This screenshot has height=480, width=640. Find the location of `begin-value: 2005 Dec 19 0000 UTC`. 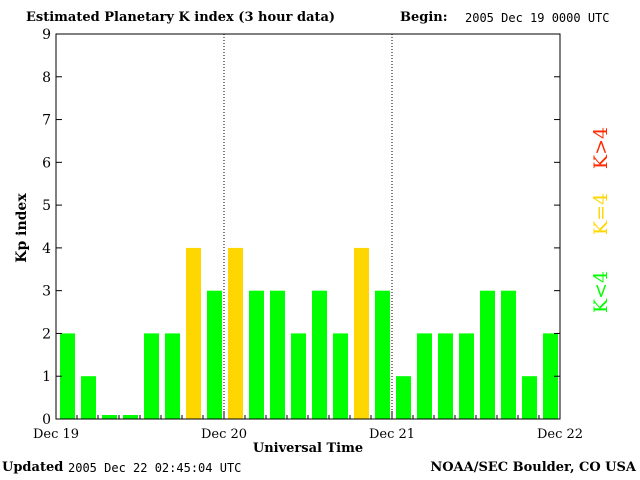

begin-value: 2005 Dec 19 0000 UTC is located at coordinates (537, 18).